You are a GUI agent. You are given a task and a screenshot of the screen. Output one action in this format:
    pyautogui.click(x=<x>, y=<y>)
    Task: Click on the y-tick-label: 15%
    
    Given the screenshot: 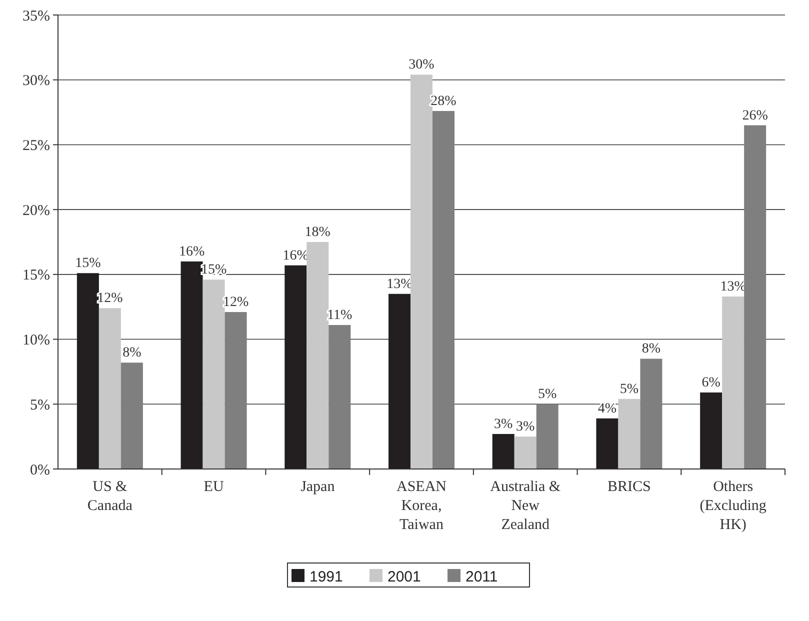 What is the action you would take?
    pyautogui.click(x=36, y=276)
    